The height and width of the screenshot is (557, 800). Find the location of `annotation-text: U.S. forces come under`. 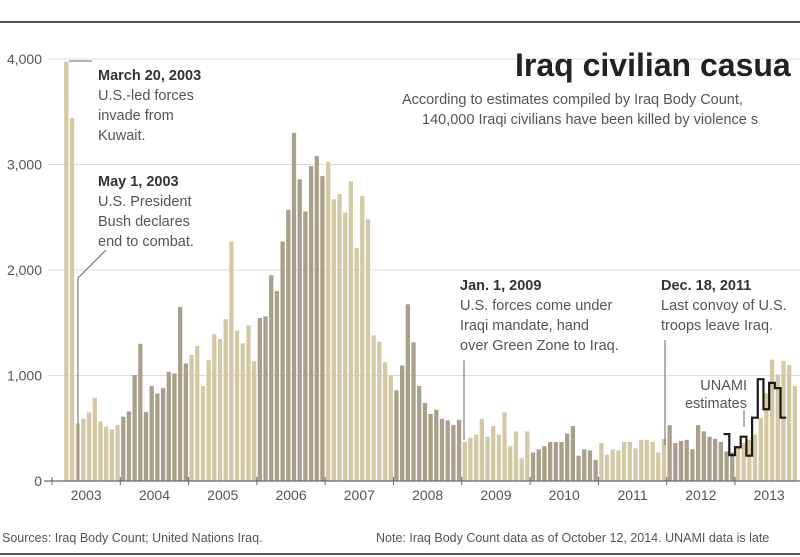

annotation-text: U.S. forces come under is located at coordinates (536, 306).